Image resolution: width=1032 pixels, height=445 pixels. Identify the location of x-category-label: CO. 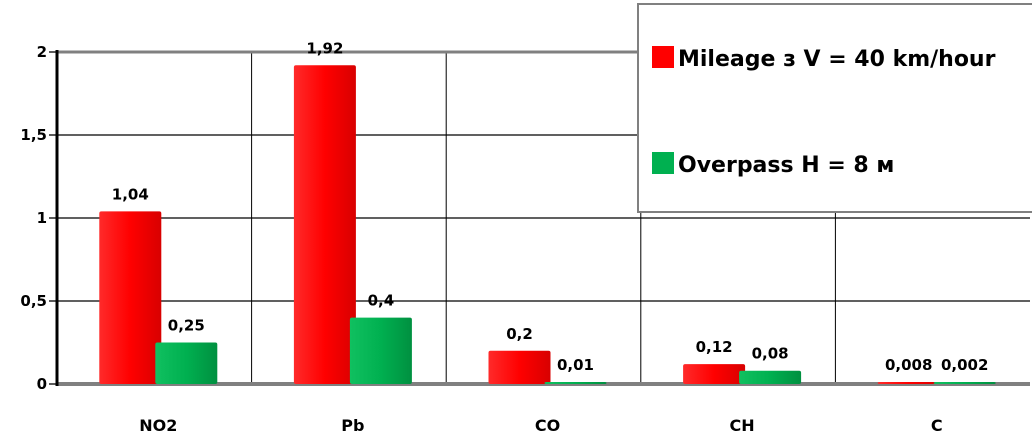
(547, 425).